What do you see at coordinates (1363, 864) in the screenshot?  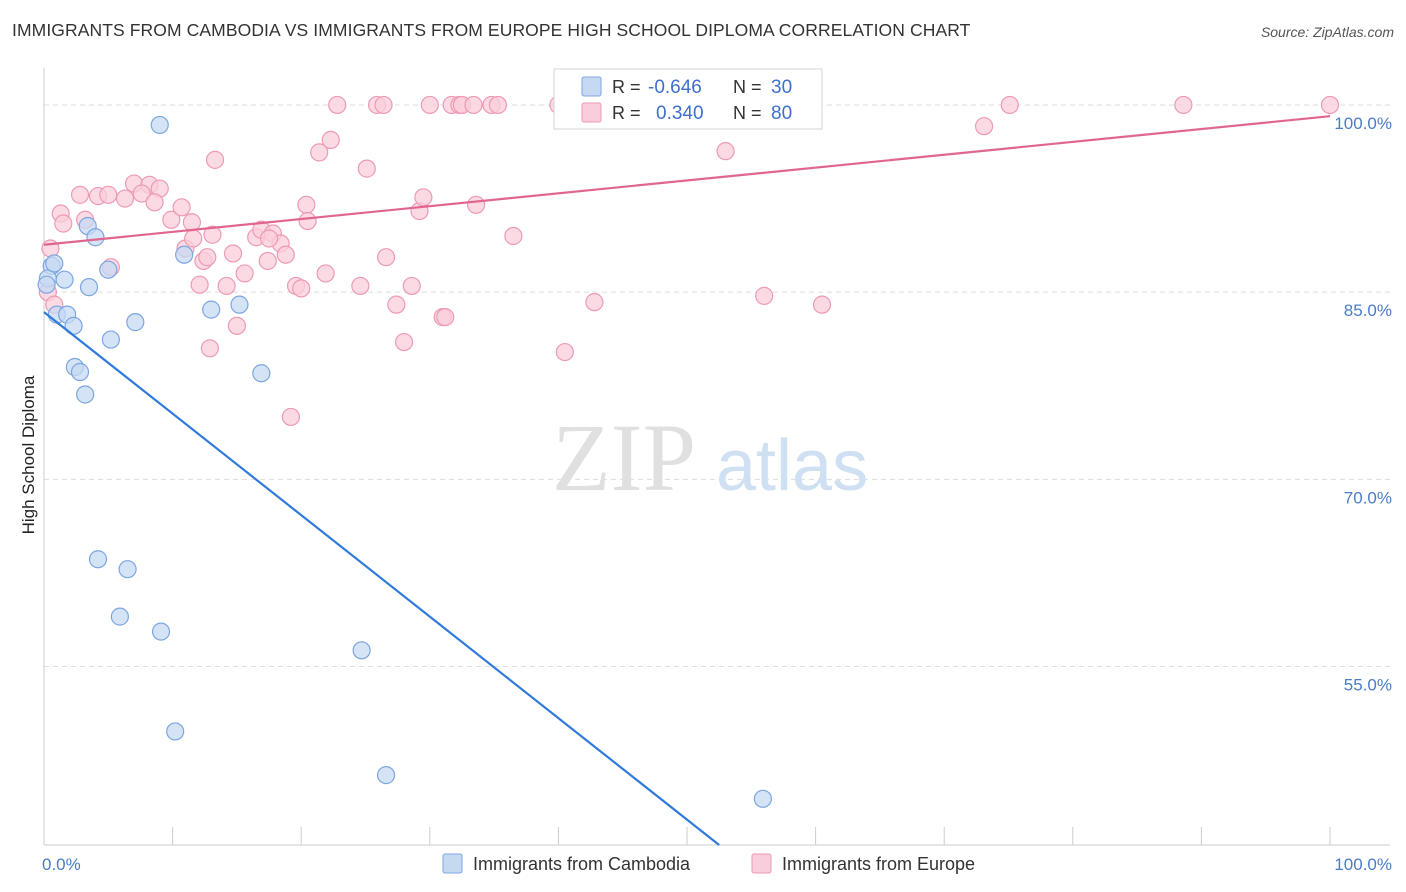 I see `x-tick-label-1: 100.0%` at bounding box center [1363, 864].